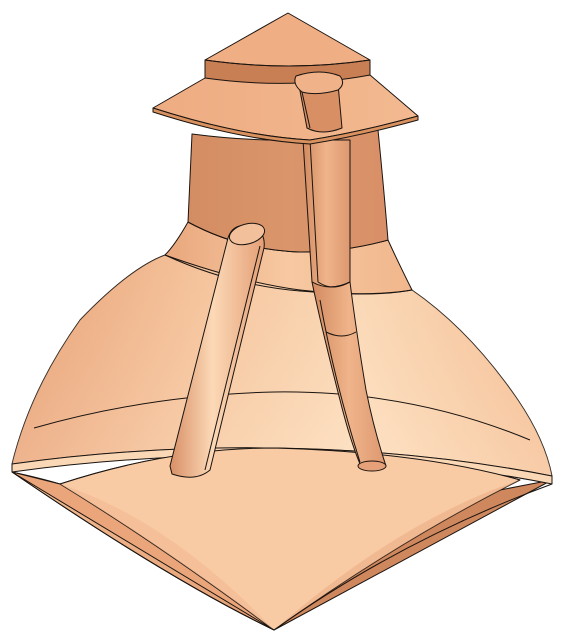 This screenshot has height=641, width=566. I want to click on right-tube-end, so click(372, 466).